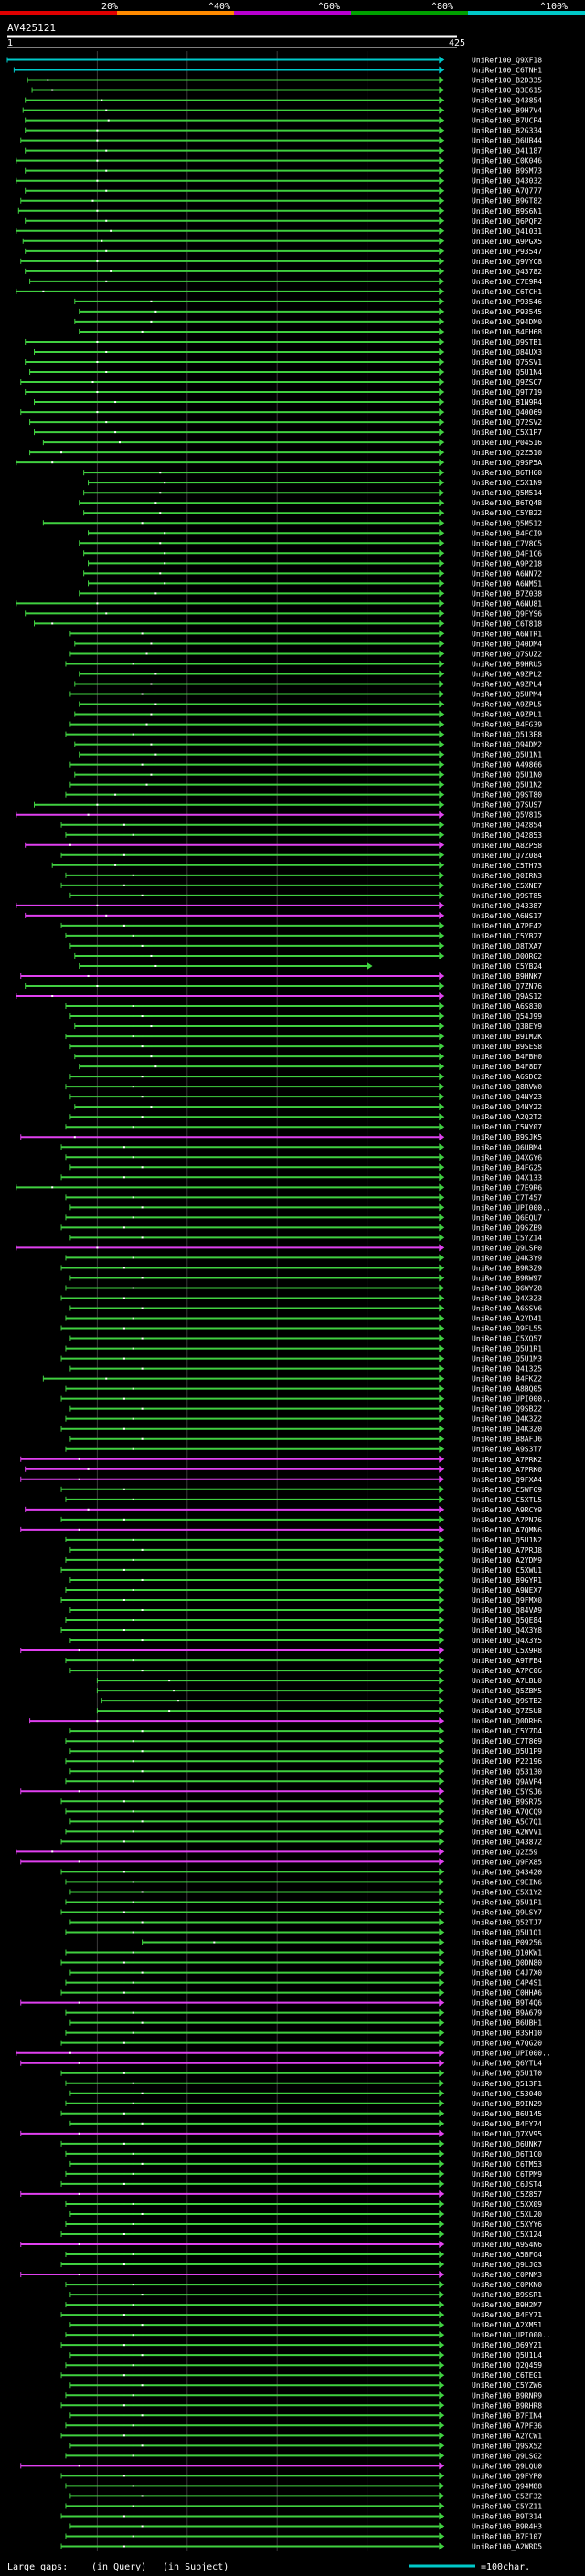 The image size is (585, 2576). Describe the element at coordinates (507, 483) in the screenshot. I see `hit-label: UniRef100_C5X1N9` at that location.